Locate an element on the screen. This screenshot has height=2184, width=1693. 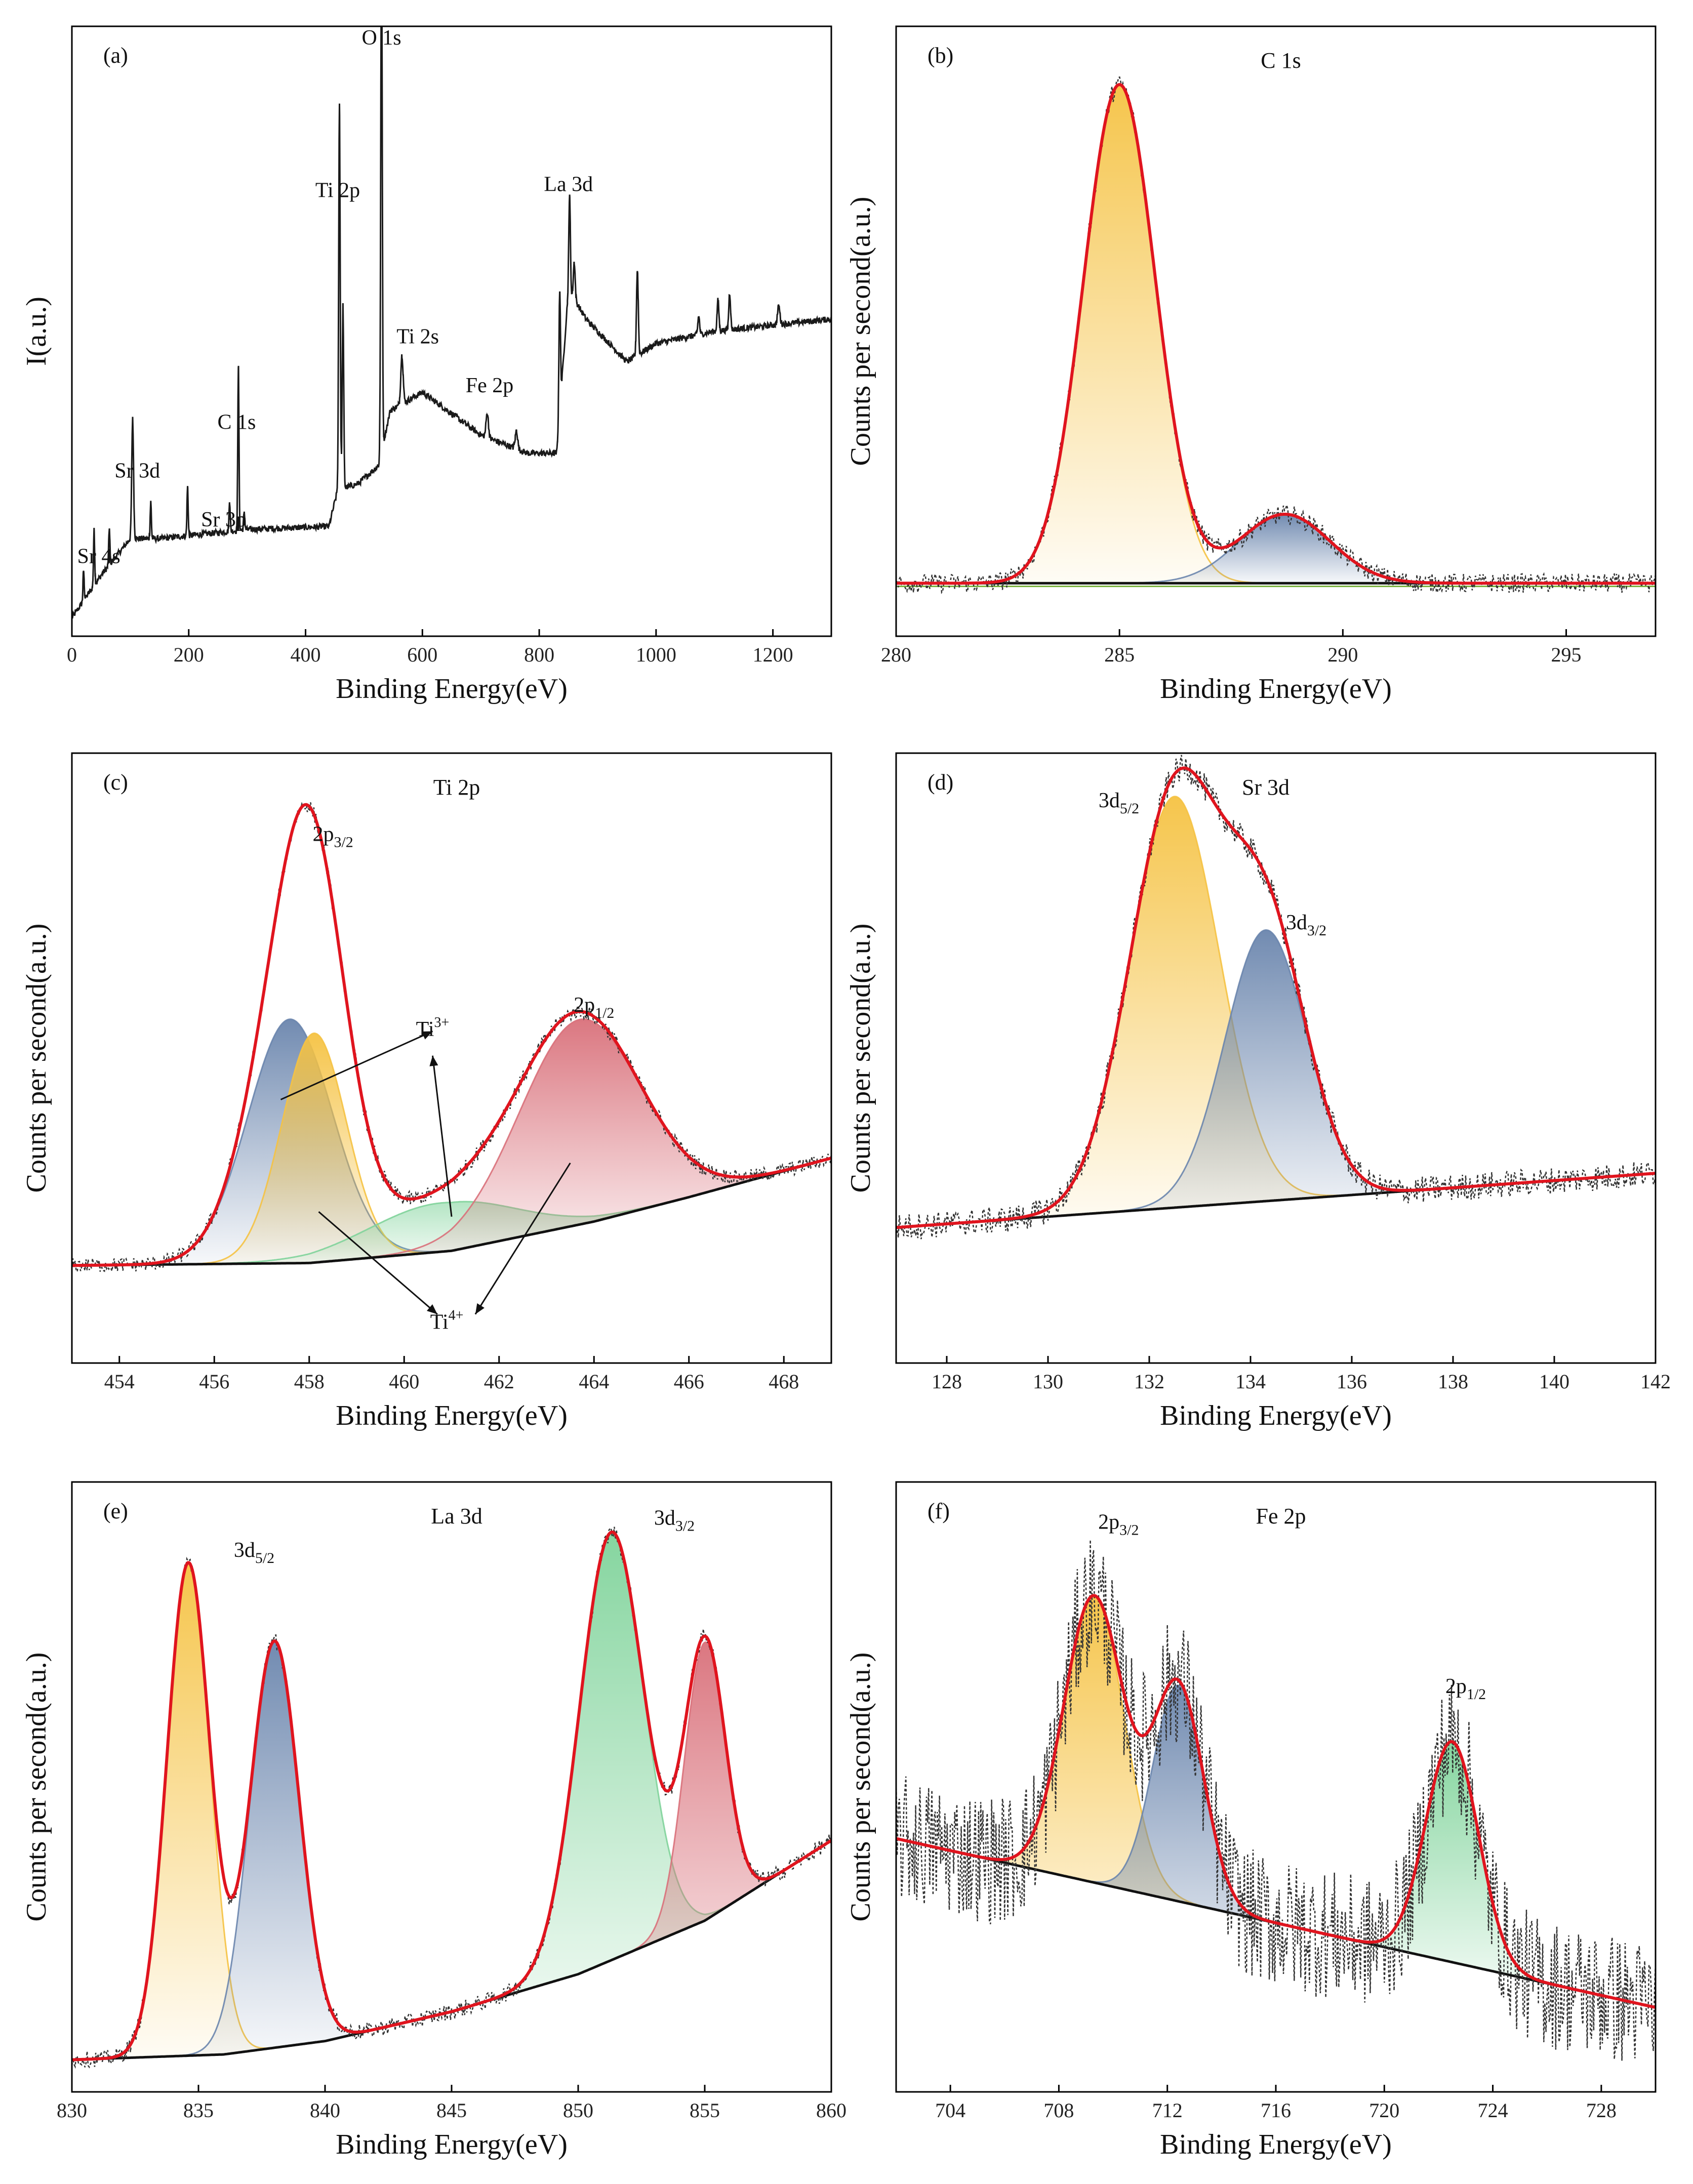
plot-frame-d is located at coordinates (1276, 1058).